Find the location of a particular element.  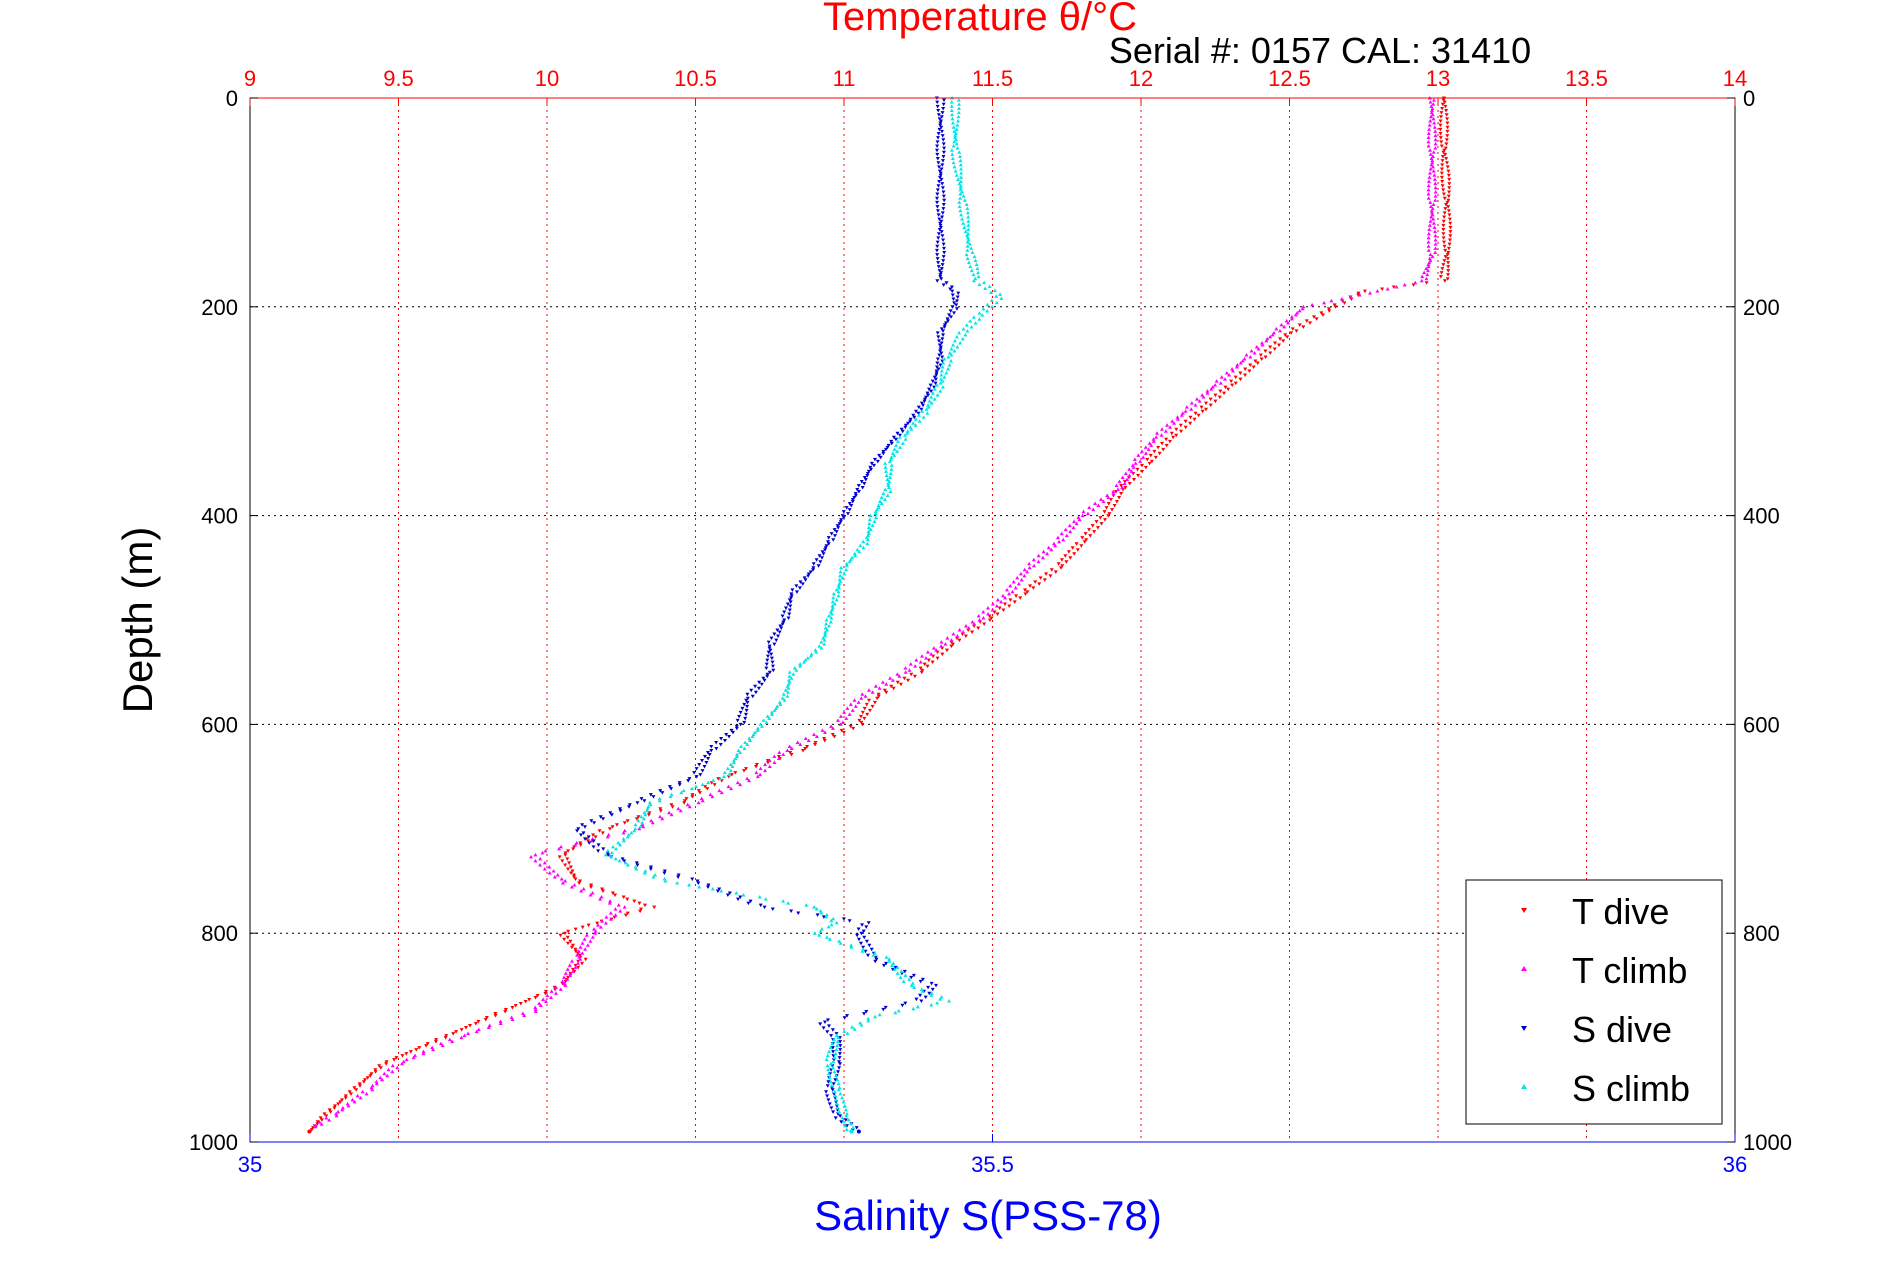

bottom-tick-label: 35.5 is located at coordinates (992, 1164).